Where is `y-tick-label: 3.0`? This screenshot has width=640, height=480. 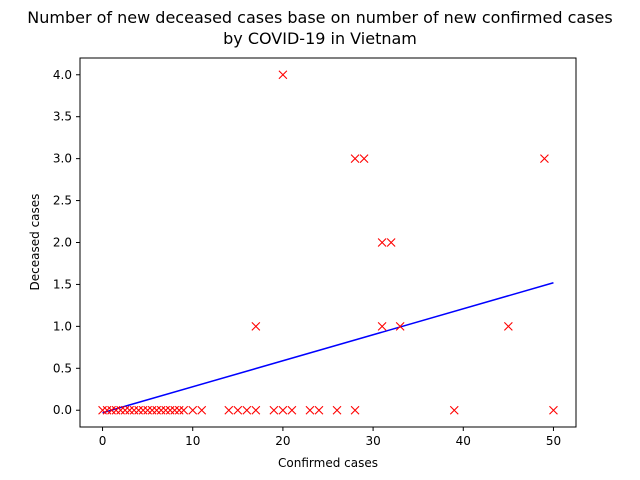 y-tick-label: 3.0 is located at coordinates (62, 159).